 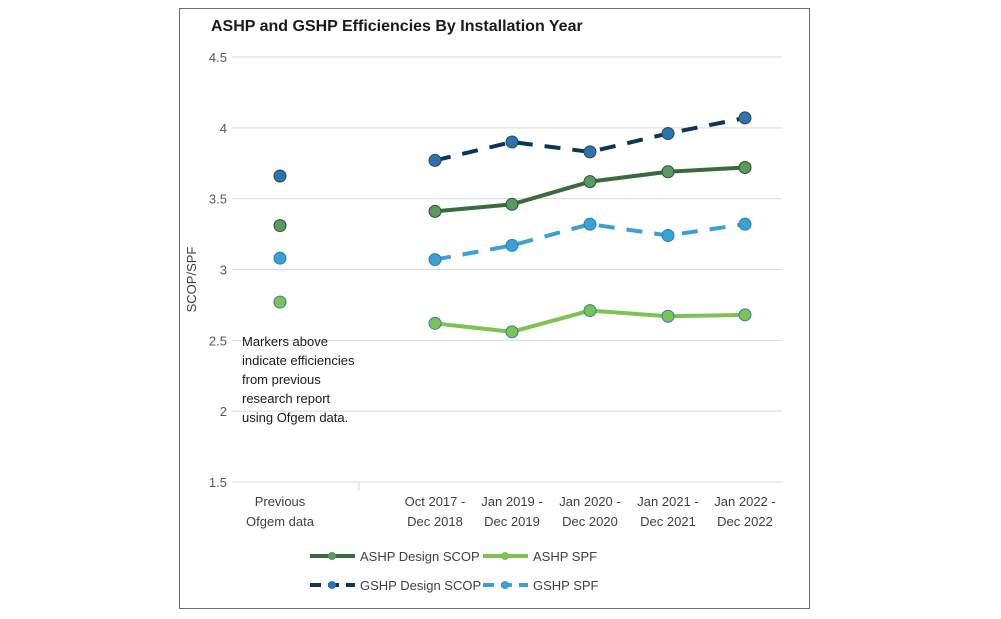 I want to click on legend-label: GSHP Design SCOP, so click(x=420, y=585).